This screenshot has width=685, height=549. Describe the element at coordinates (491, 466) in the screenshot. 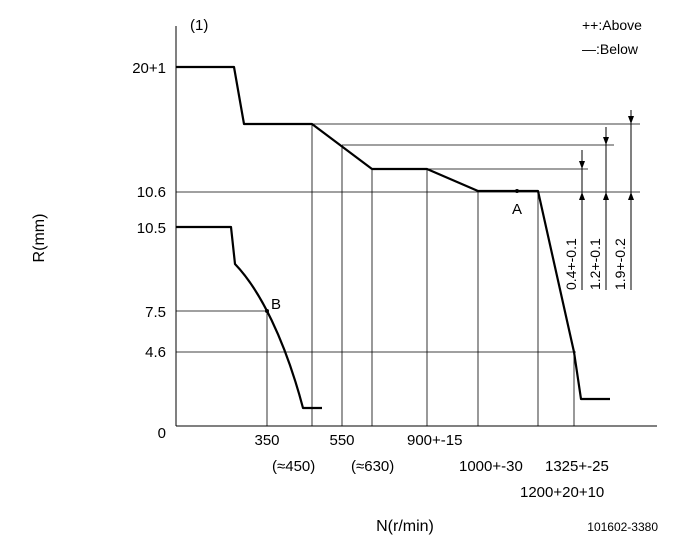

I see `x-tick-label: 1000+-30` at that location.